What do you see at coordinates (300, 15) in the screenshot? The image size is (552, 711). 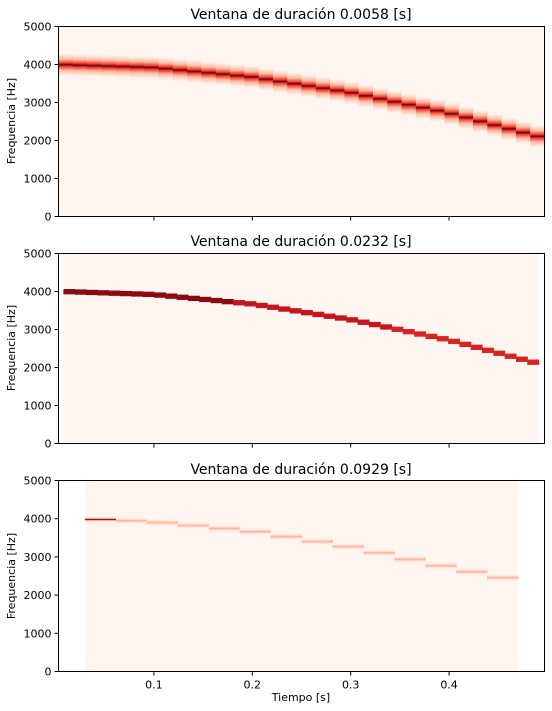 I see `panel-1-title: Ventana de duración 0.0058 [s]` at bounding box center [300, 15].